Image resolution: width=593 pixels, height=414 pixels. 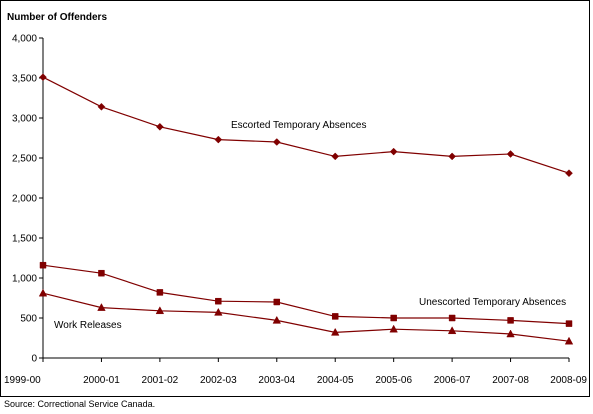 I want to click on y-tick-label: 2,500, so click(x=24, y=159).